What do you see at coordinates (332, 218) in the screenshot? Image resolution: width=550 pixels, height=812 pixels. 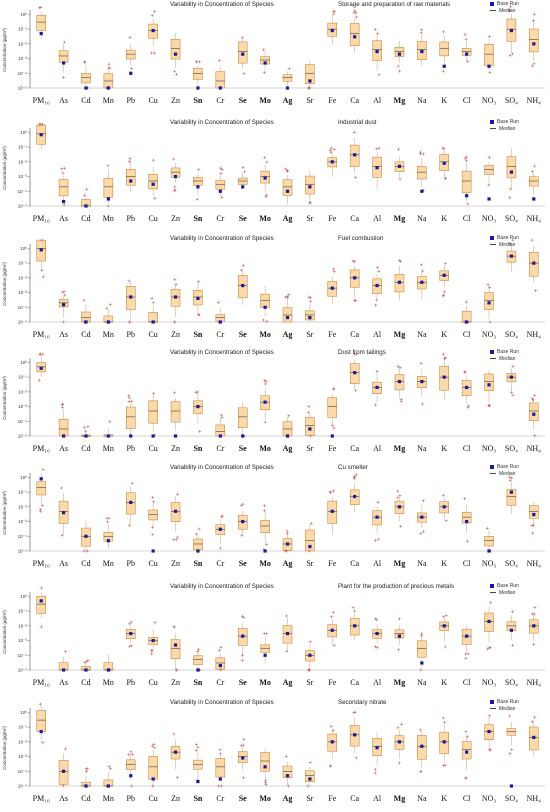 I see `category-label: Fe` at bounding box center [332, 218].